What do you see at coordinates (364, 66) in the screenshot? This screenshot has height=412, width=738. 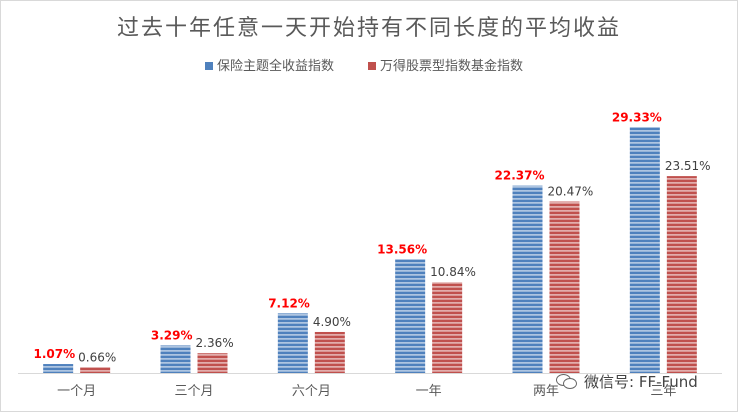 I see `legend: 保险主题全收益指数 万得股票型指数基金指数` at bounding box center [364, 66].